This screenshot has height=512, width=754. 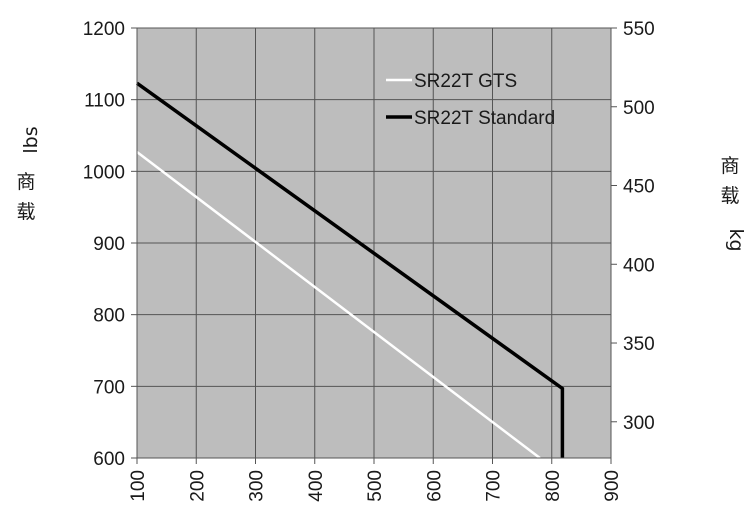 I want to click on legend-label-1: SR22T GTS, so click(x=465, y=81).